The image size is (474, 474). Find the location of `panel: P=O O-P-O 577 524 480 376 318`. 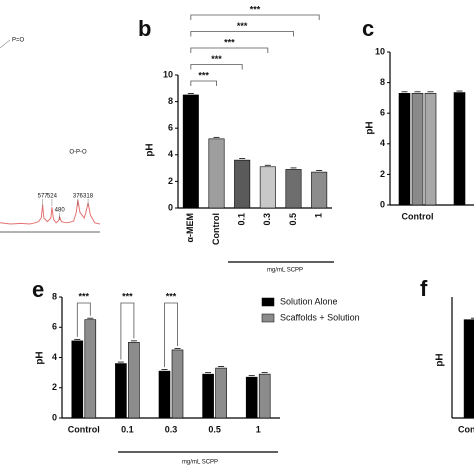

panel: P=O O-P-O 577 524 480 376 318 is located at coordinates (50, 135).